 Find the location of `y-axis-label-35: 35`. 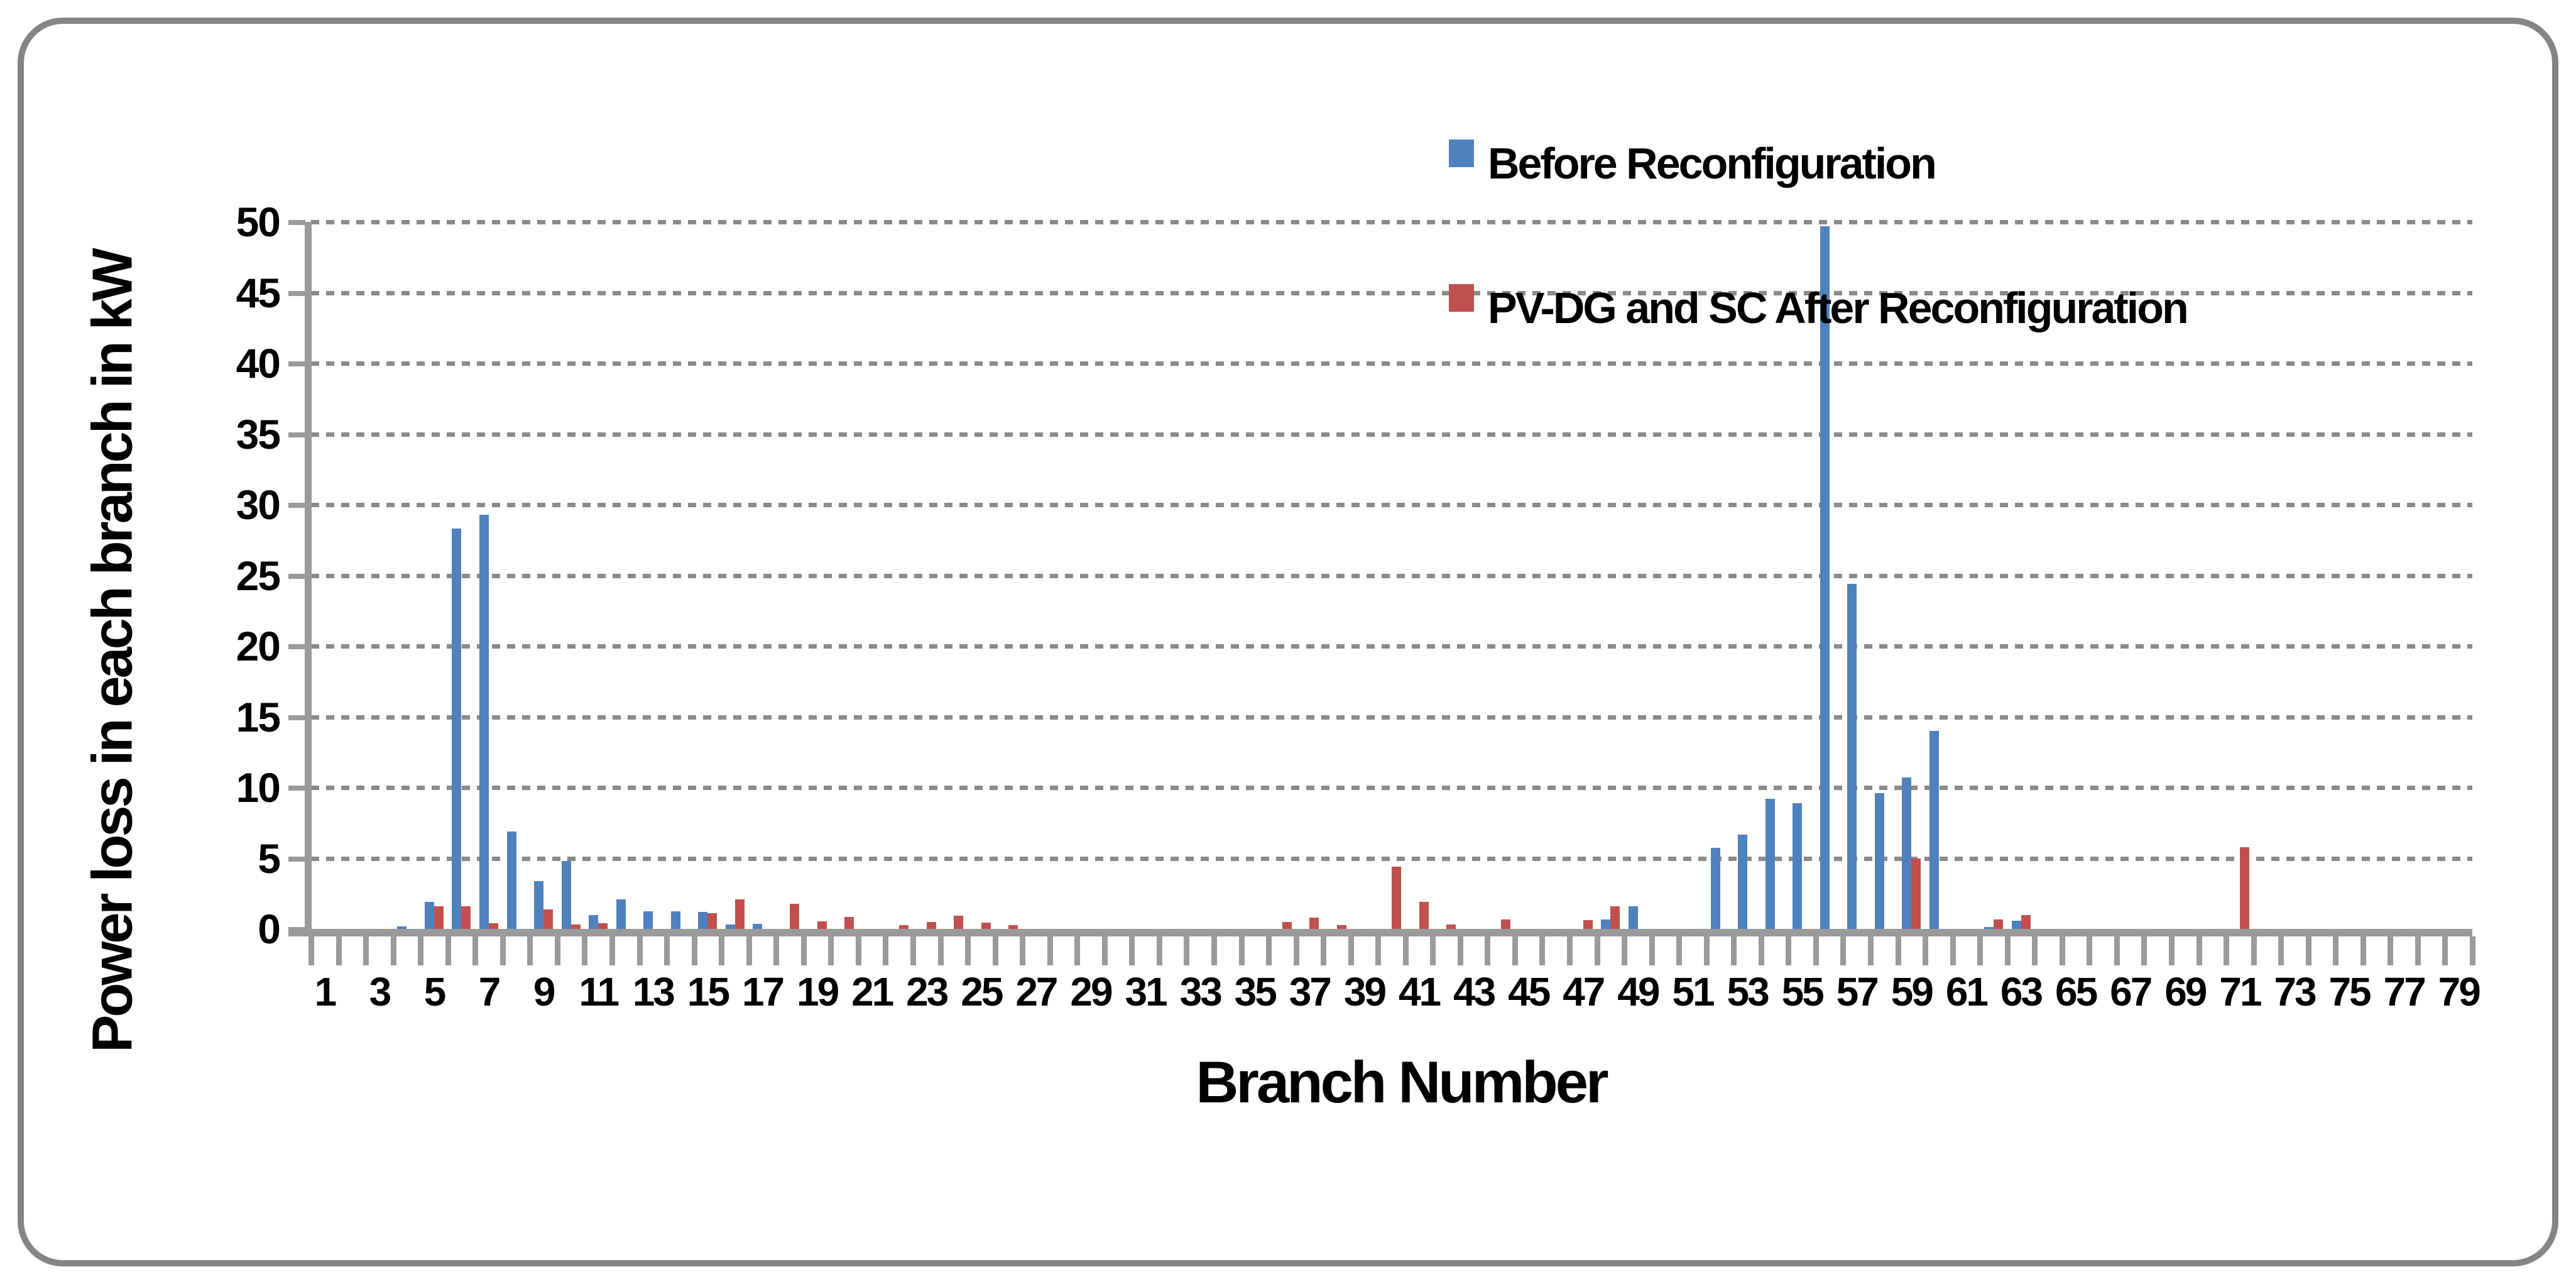

y-axis-label-35: 35 is located at coordinates (258, 434).